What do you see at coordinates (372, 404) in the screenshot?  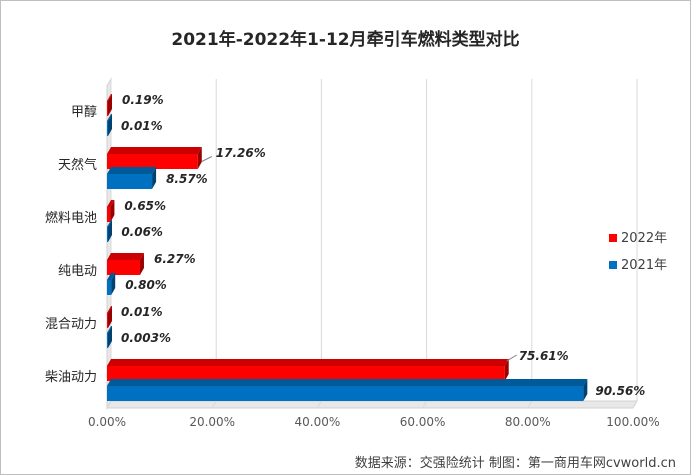 I see `plot-floor` at bounding box center [372, 404].